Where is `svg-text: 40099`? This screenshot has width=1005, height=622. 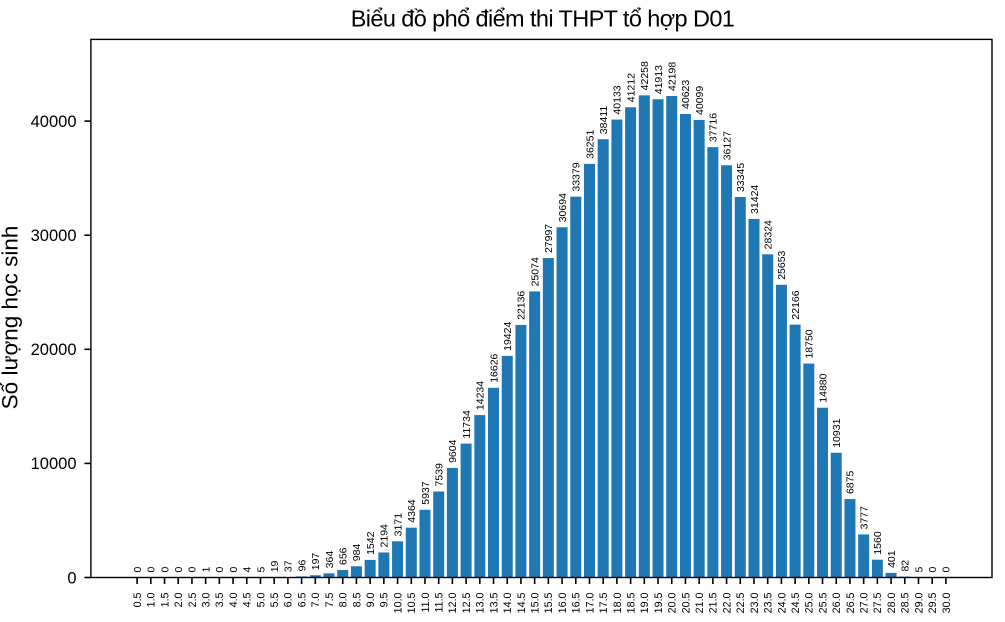
svg-text: 40099 is located at coordinates (700, 100).